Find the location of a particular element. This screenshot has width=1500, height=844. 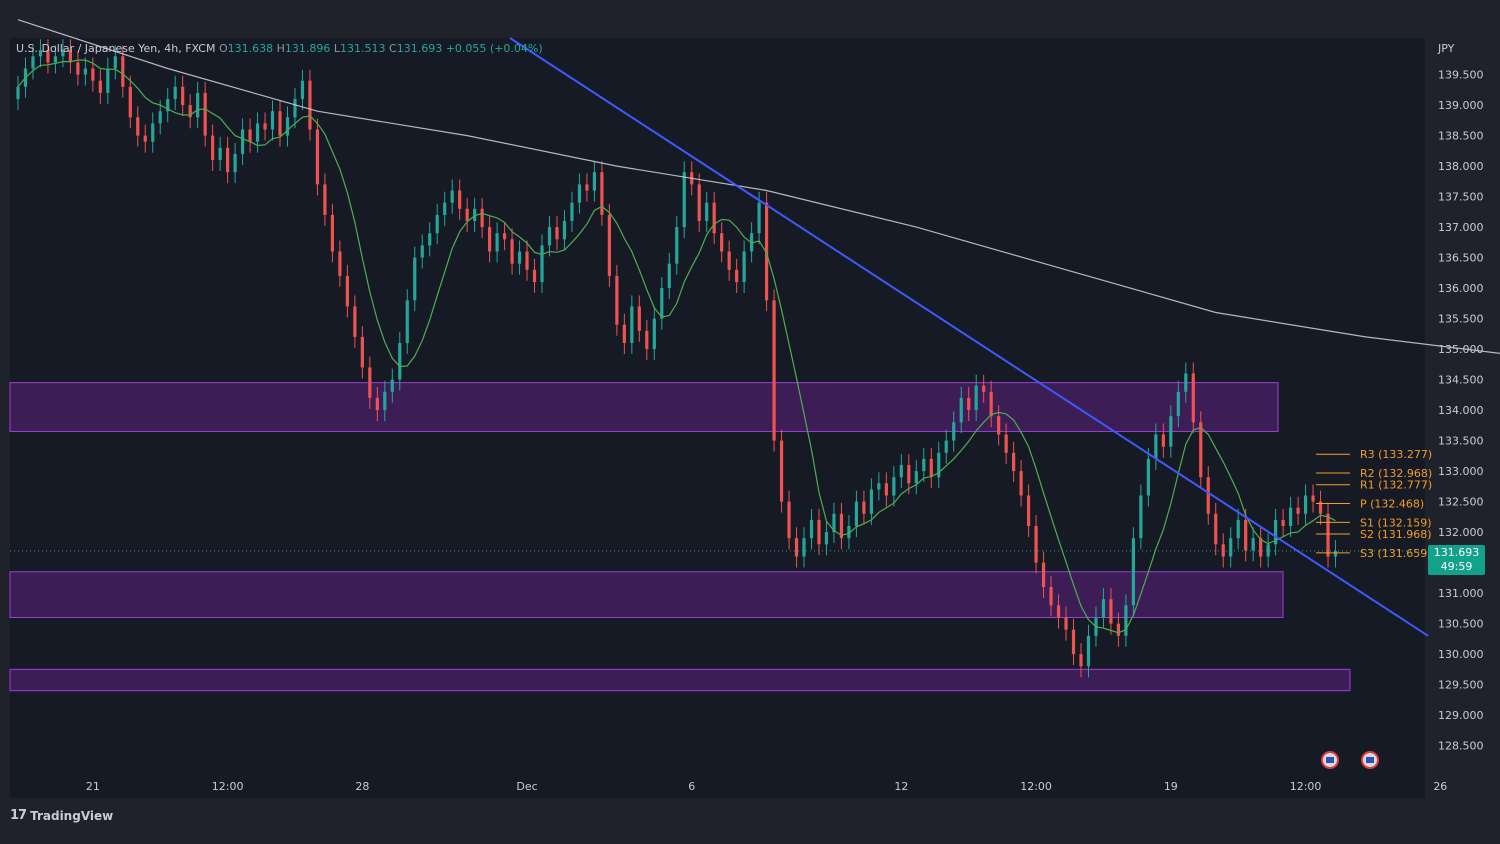

pivot-label: S1 (132.159) is located at coordinates (1396, 522).